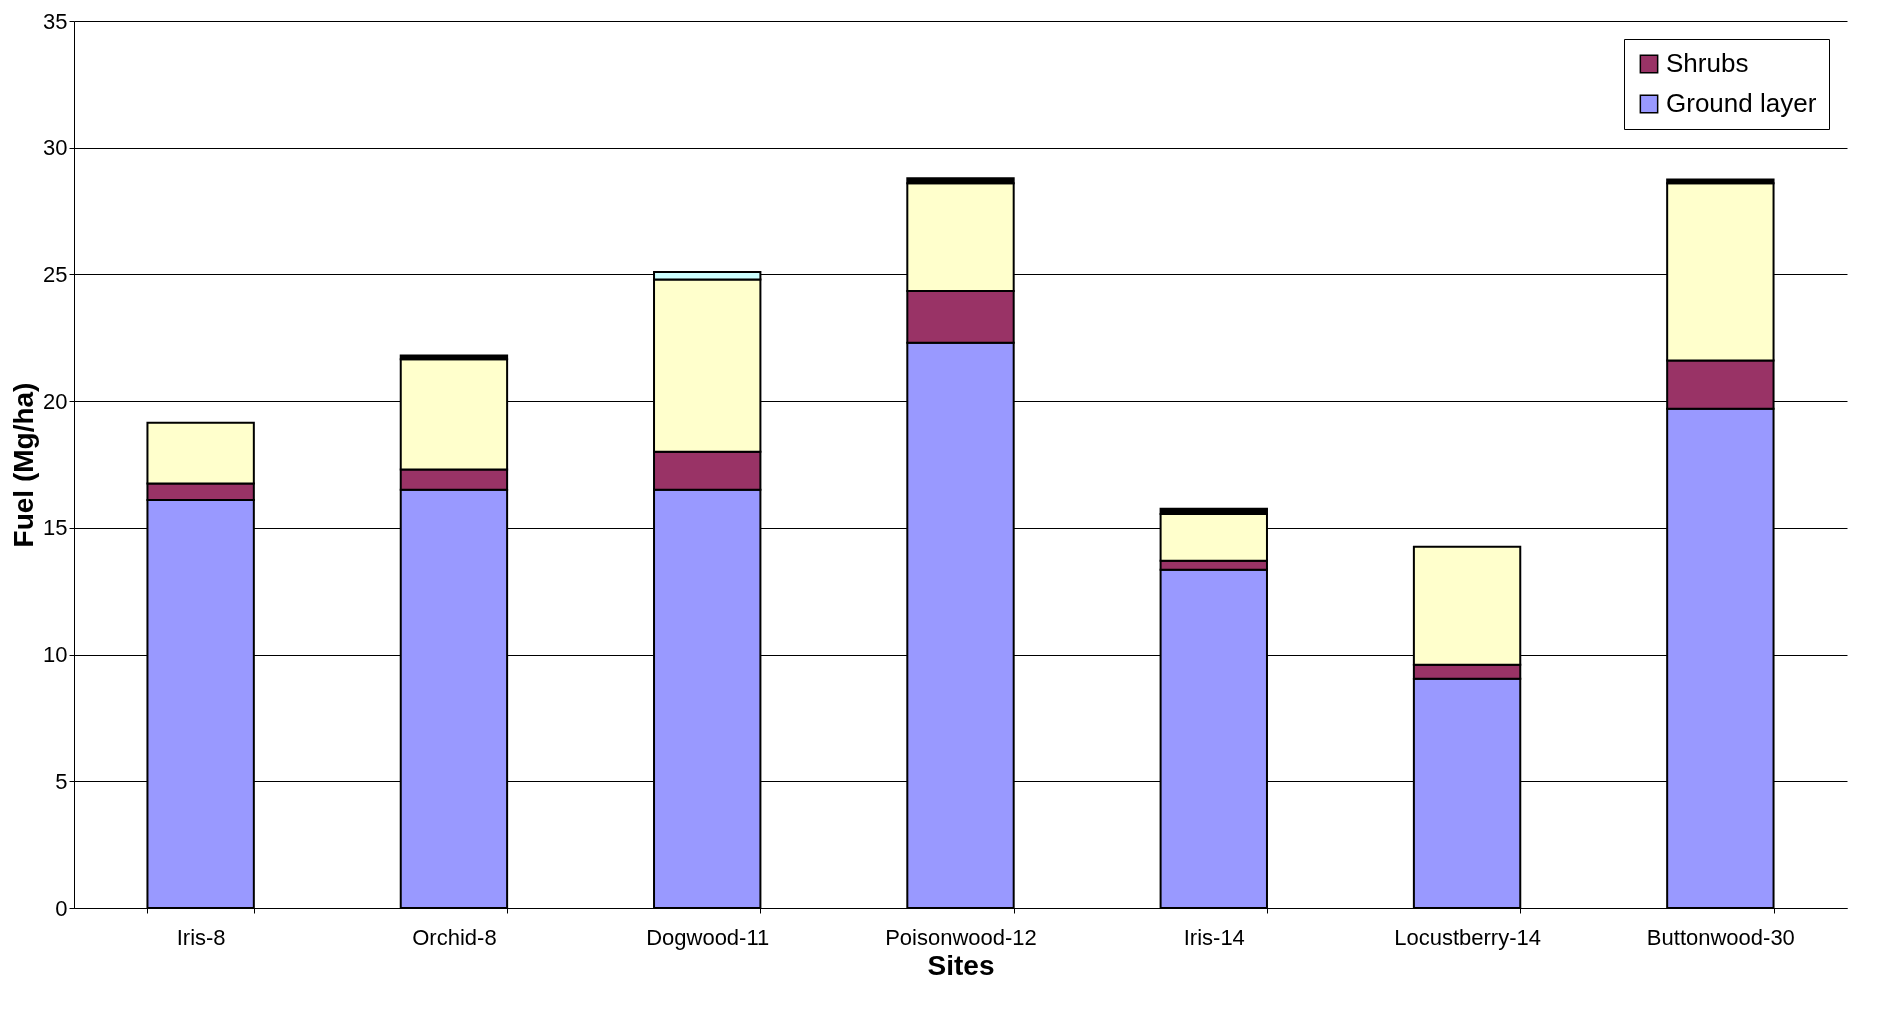 The image size is (1877, 1009). I want to click on x-tick-label: Dogwood-11, so click(708, 937).